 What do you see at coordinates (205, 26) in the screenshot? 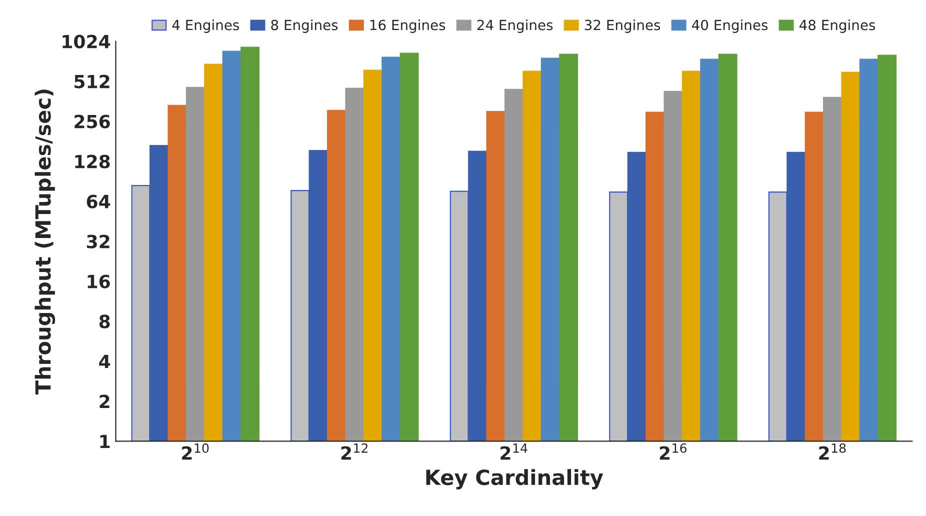
I see `legend-label: 4 Engines` at bounding box center [205, 26].